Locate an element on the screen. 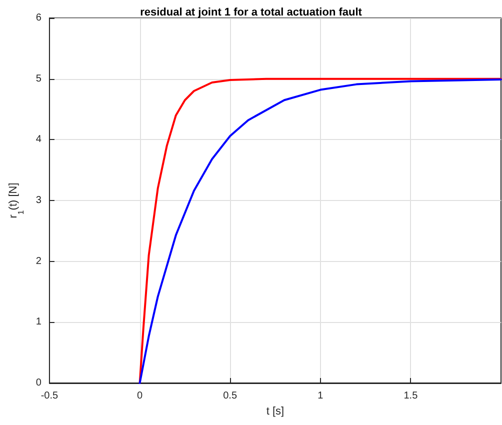  x-tick-label: 1 is located at coordinates (321, 396).